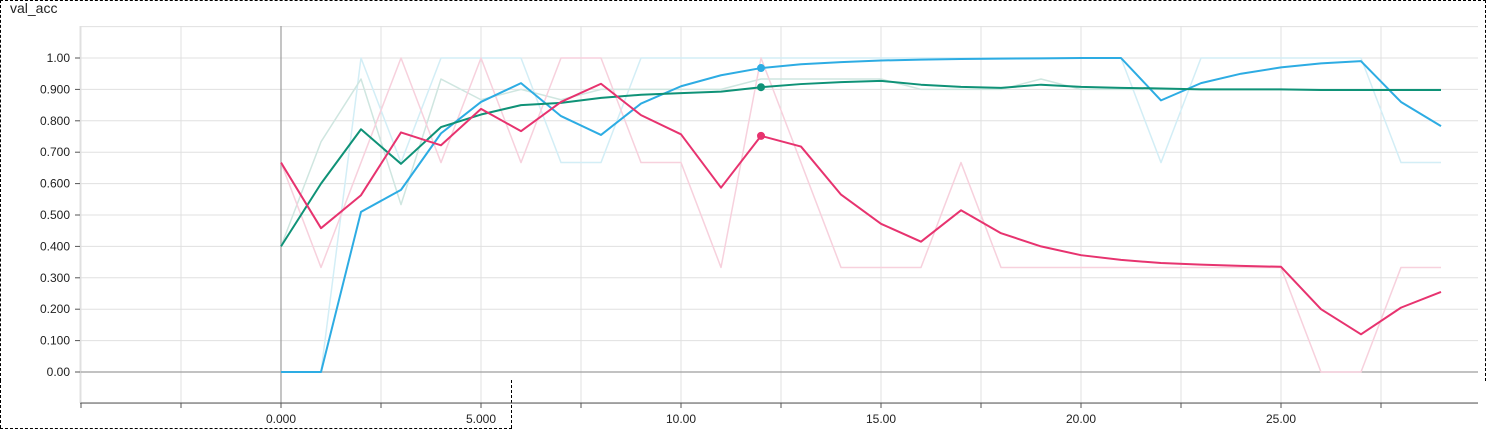 The height and width of the screenshot is (430, 1486). I want to click on y-tick-label: 1.00, so click(59, 58).